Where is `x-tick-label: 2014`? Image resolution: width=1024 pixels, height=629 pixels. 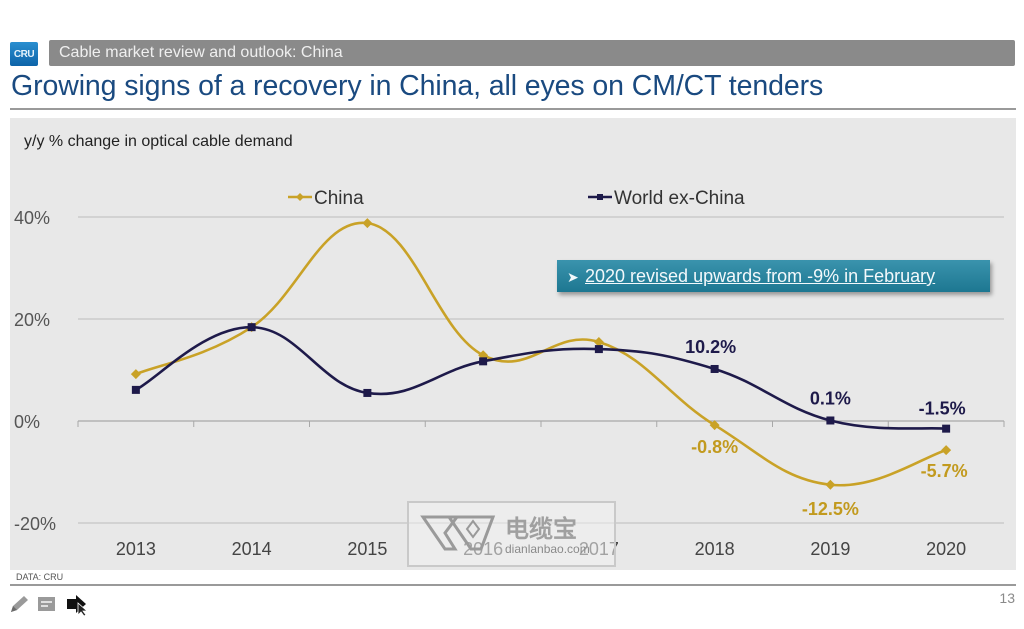
x-tick-label: 2014 is located at coordinates (252, 549).